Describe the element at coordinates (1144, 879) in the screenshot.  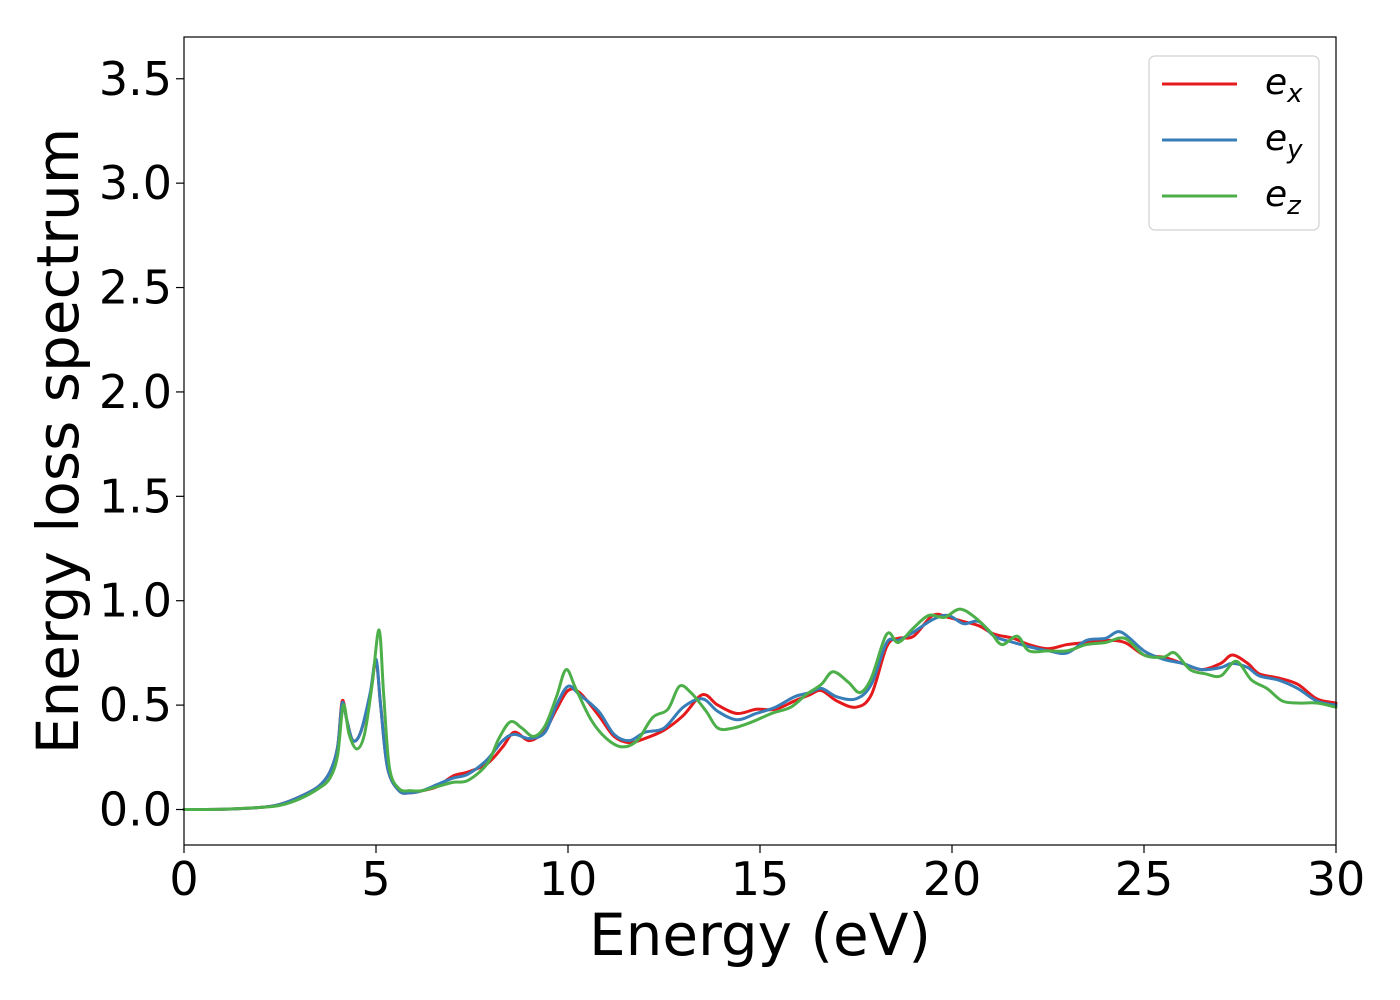
I see `x-tick-label: 25` at that location.